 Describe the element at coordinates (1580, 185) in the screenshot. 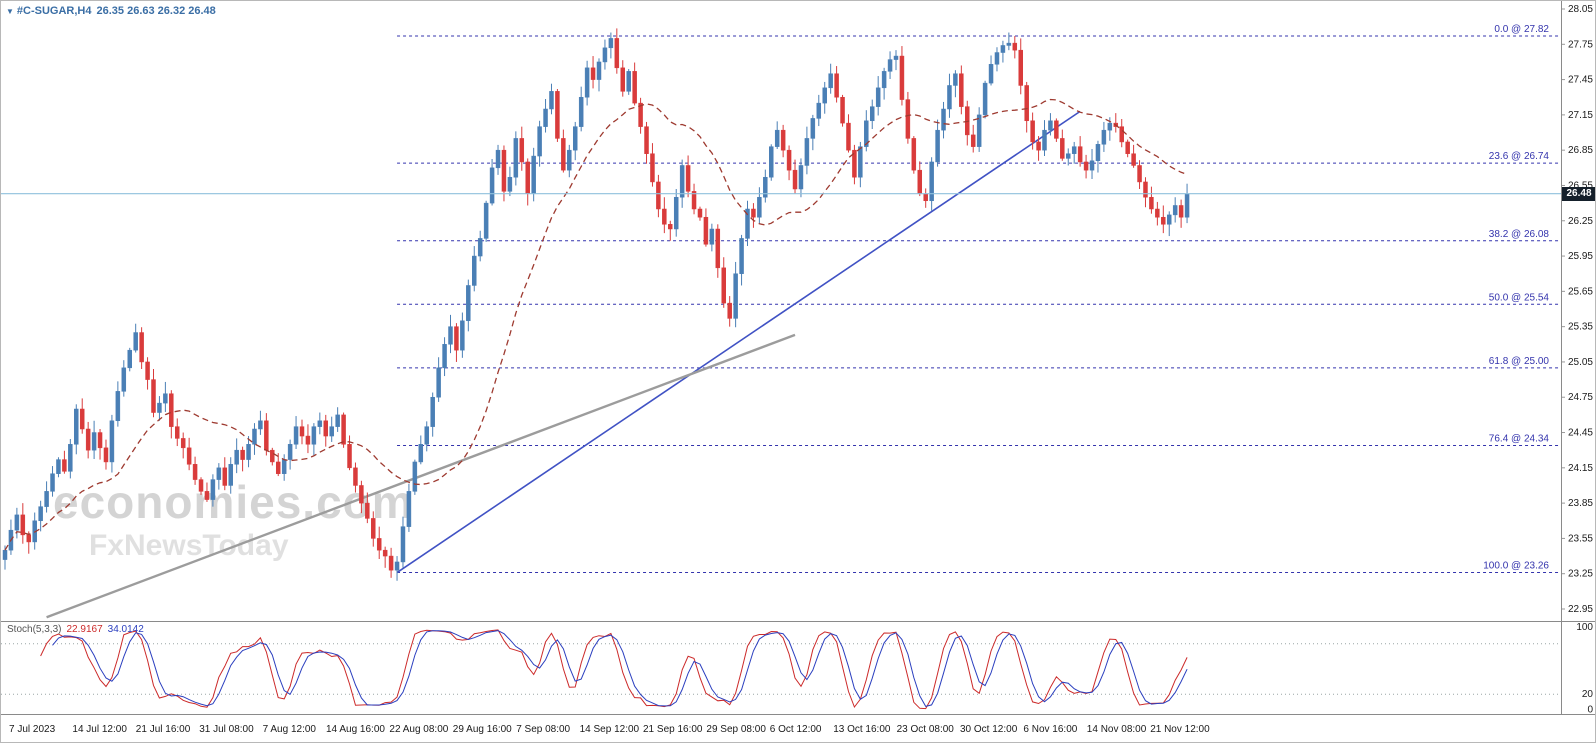

I see `svg-text: 26.55` at that location.